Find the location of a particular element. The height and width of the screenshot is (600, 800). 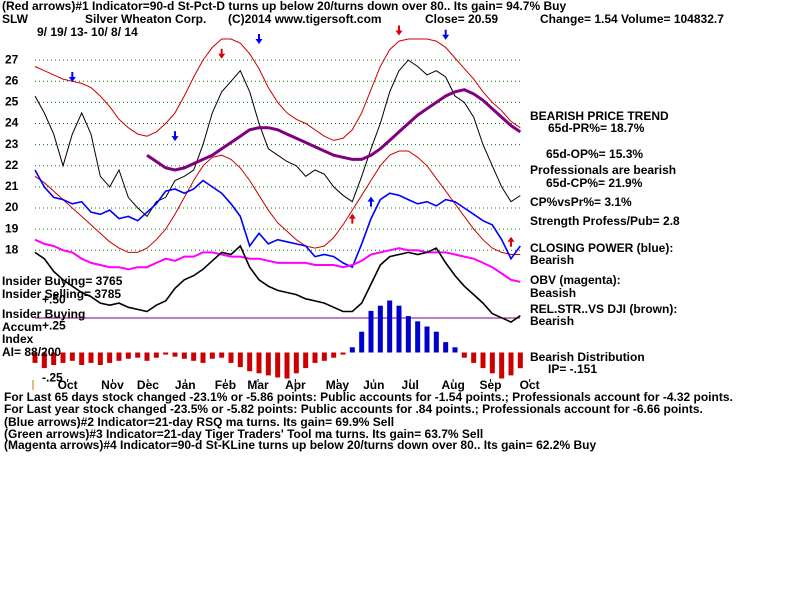

x-tick-label: Jul is located at coordinates (410, 385).